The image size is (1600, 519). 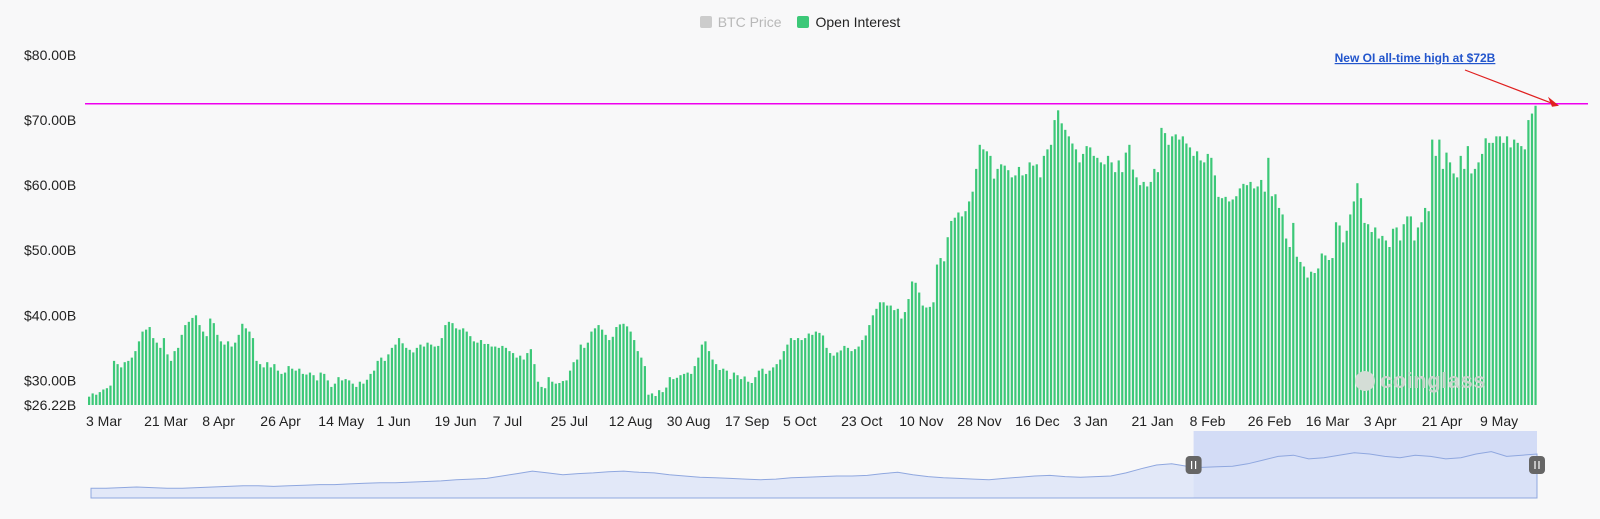 What do you see at coordinates (1193, 465) in the screenshot?
I see `navigator-handle-left` at bounding box center [1193, 465].